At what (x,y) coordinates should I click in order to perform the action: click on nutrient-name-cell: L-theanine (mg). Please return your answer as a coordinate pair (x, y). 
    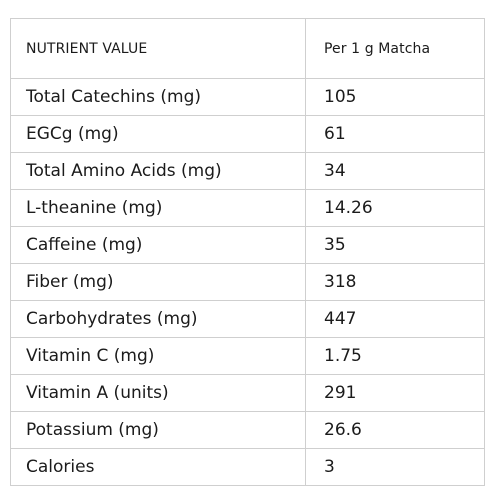
    Looking at the image, I should click on (158, 208).